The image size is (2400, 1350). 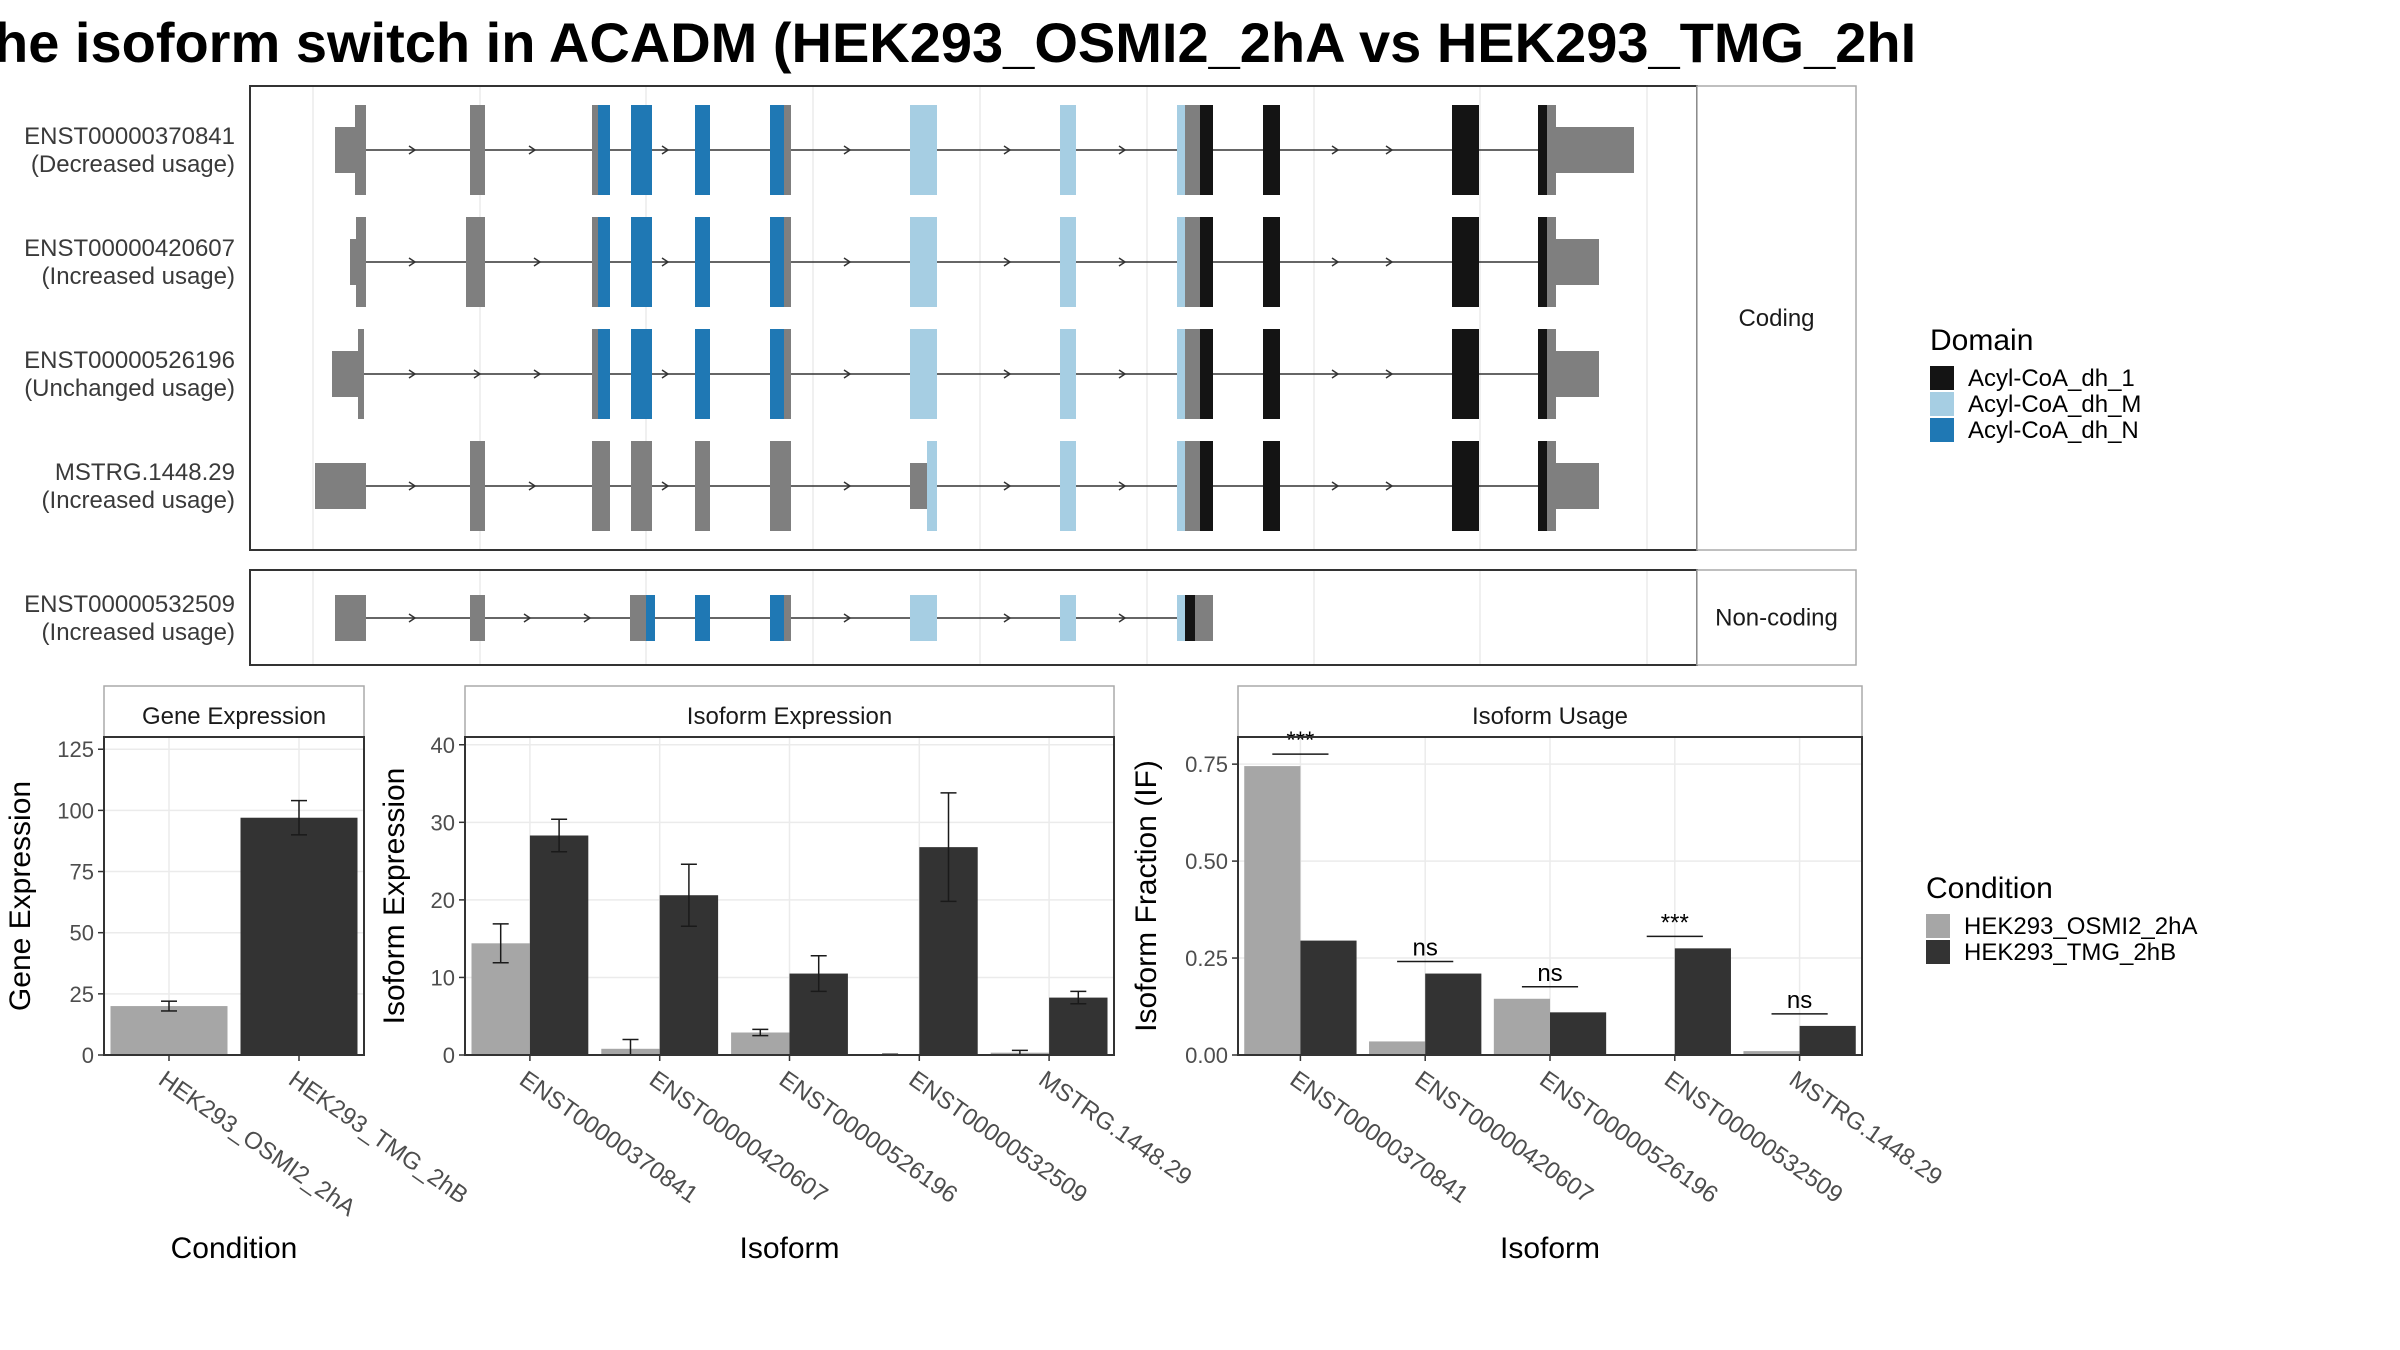 What do you see at coordinates (75, 810) in the screenshot?
I see `y-tick-label: 100` at bounding box center [75, 810].